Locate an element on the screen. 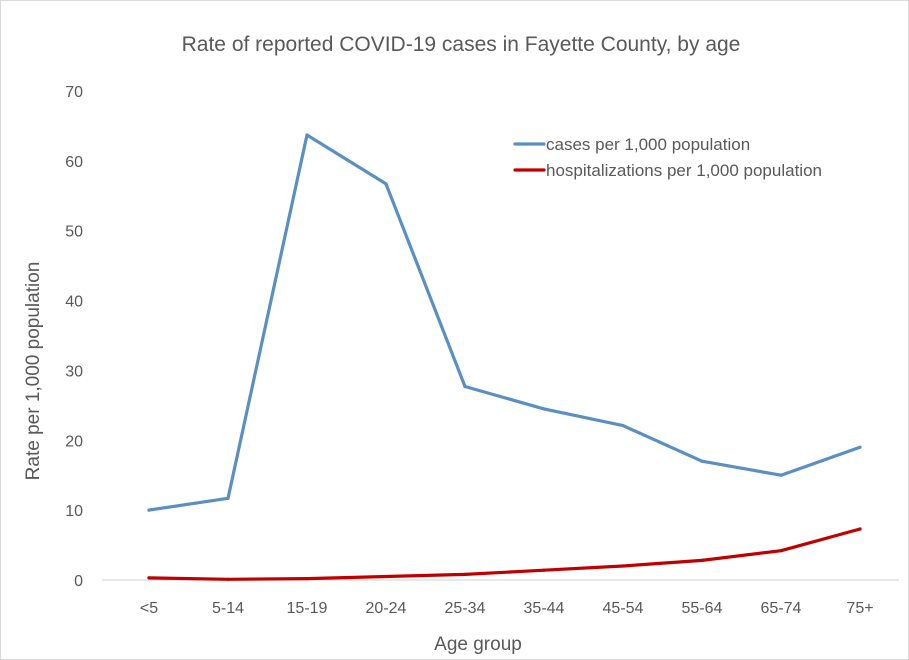 This screenshot has width=909, height=660. x-tick-label: 35-44 is located at coordinates (544, 608).